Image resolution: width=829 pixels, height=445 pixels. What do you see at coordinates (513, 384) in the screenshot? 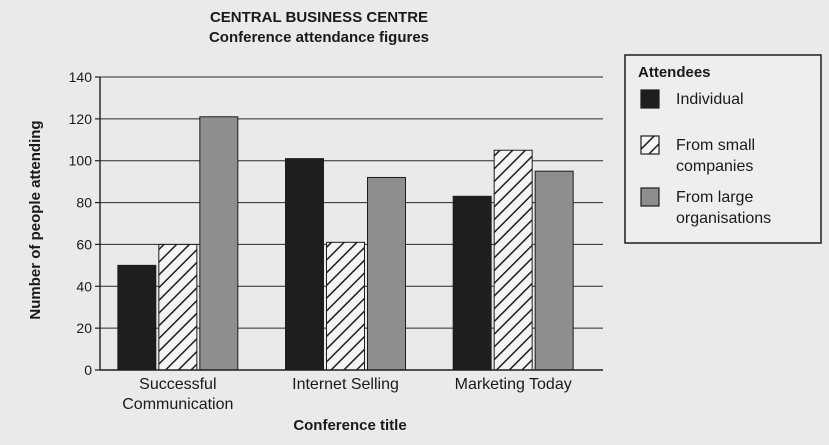
I see `x-category-label: Marketing Today` at bounding box center [513, 384].